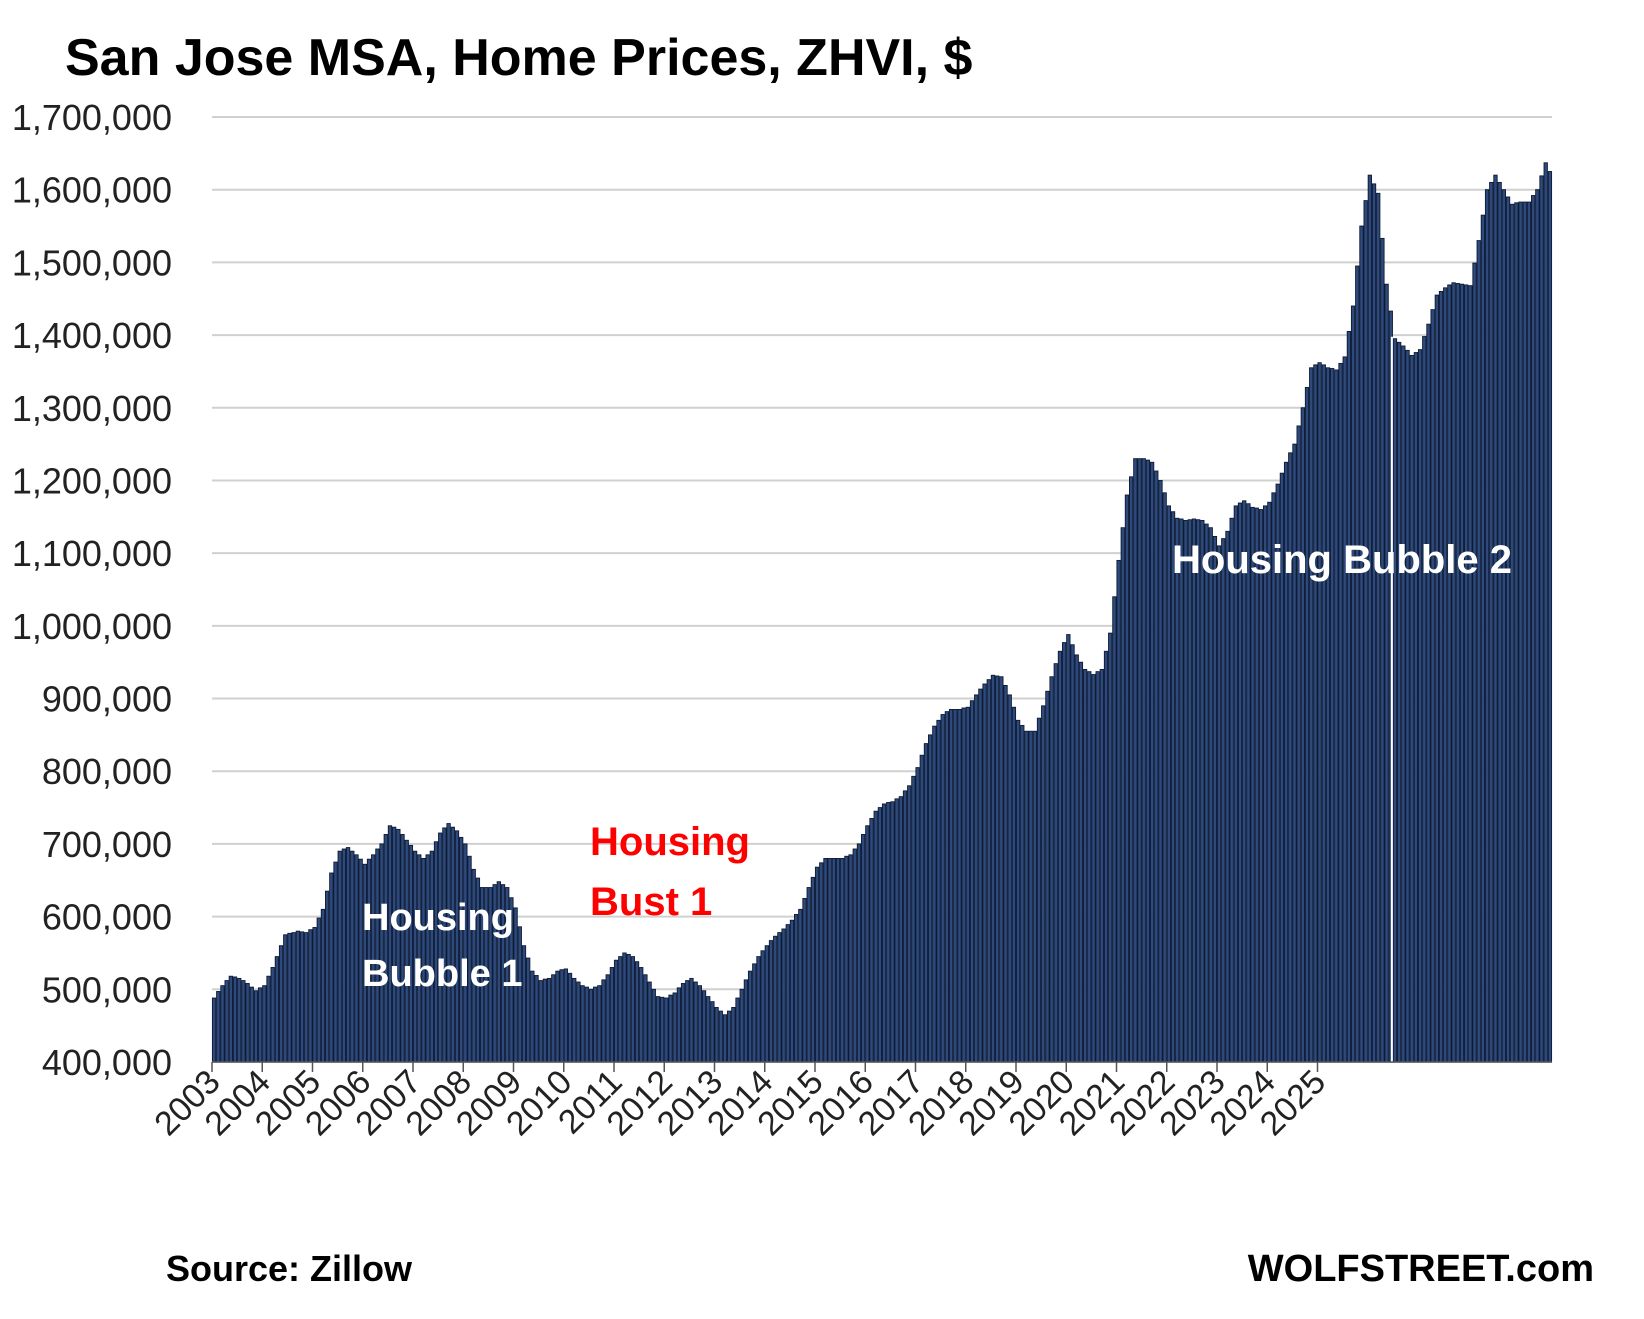 The width and height of the screenshot is (1644, 1319). Describe the element at coordinates (92, 480) in the screenshot. I see `y-tick-label: 1,200,000` at that location.